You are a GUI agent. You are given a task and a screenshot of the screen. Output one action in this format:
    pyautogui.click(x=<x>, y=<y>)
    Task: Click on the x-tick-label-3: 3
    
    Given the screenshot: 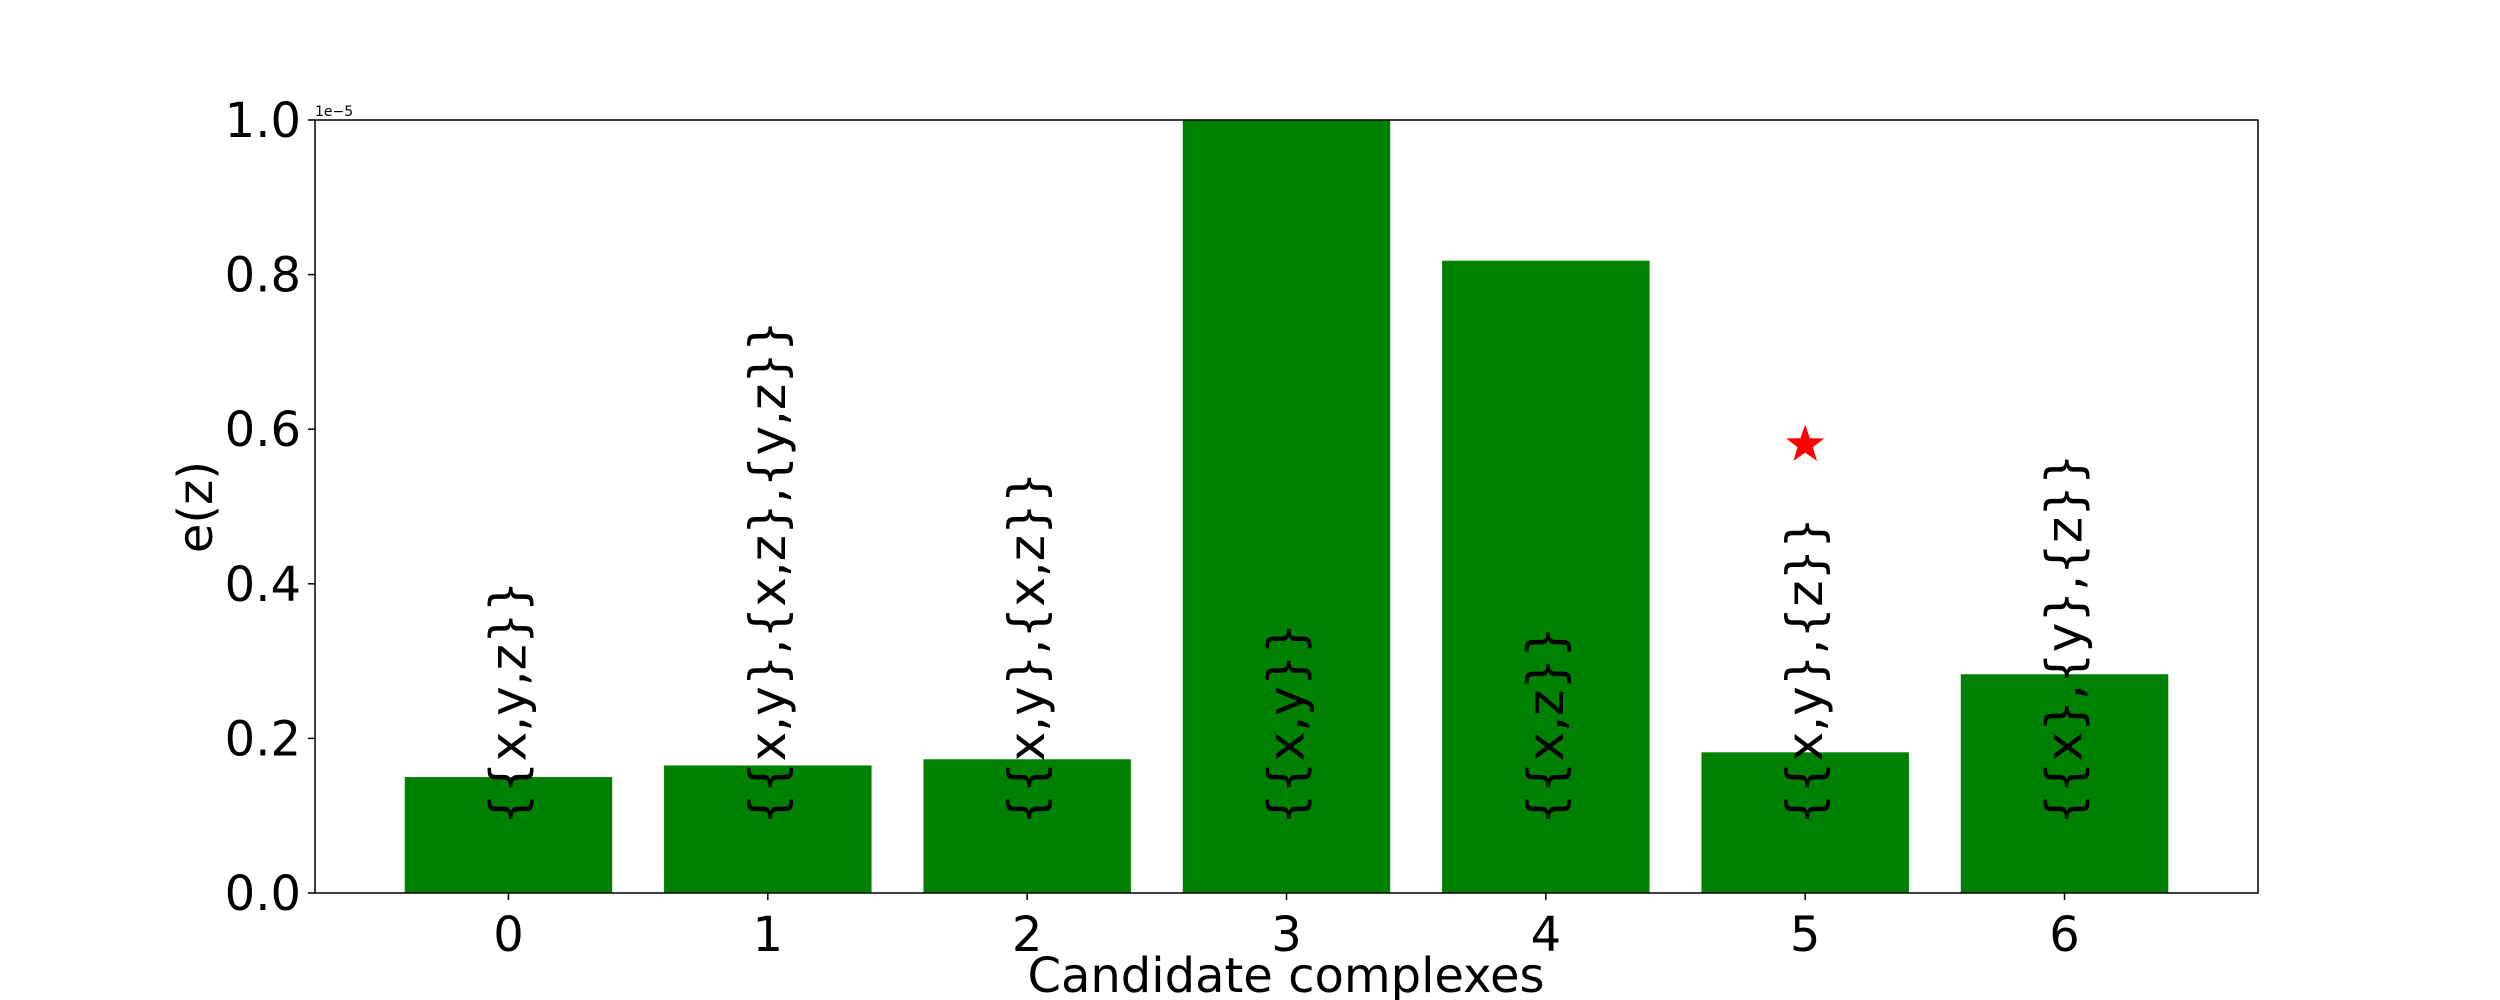 What is the action you would take?
    pyautogui.click(x=1286, y=935)
    